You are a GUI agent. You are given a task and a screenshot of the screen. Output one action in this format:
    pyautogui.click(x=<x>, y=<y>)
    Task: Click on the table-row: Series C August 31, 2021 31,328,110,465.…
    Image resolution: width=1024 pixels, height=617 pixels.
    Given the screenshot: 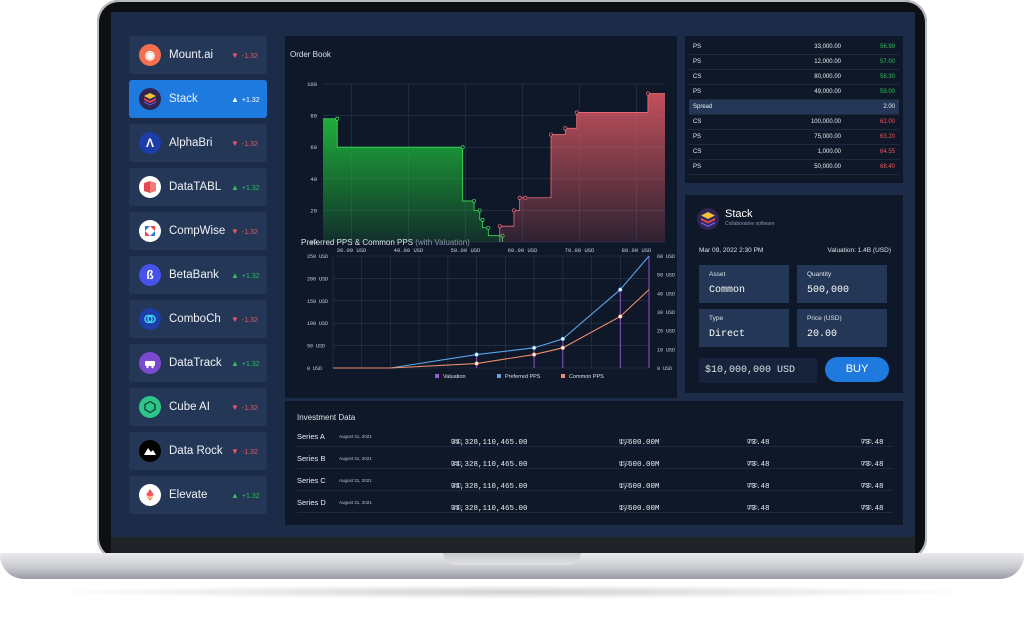 What is the action you would take?
    pyautogui.click(x=595, y=480)
    